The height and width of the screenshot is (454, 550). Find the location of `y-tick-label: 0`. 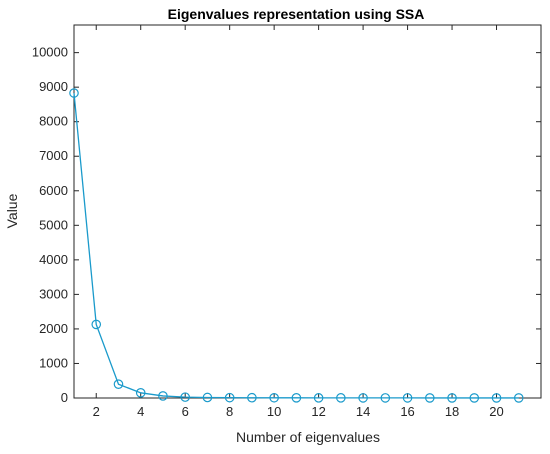

y-tick-label: 0 is located at coordinates (64, 397).